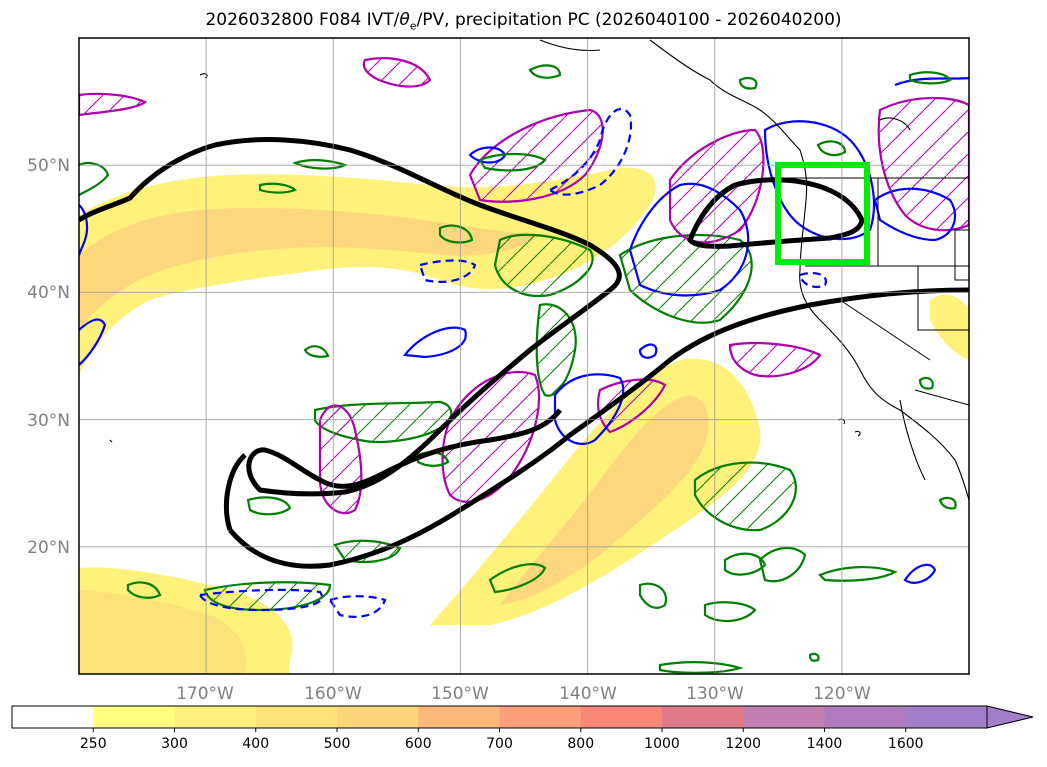 Image resolution: width=1047 pixels, height=767 pixels. Describe the element at coordinates (337, 744) in the screenshot. I see `colorbar-tick-label: 500` at that location.